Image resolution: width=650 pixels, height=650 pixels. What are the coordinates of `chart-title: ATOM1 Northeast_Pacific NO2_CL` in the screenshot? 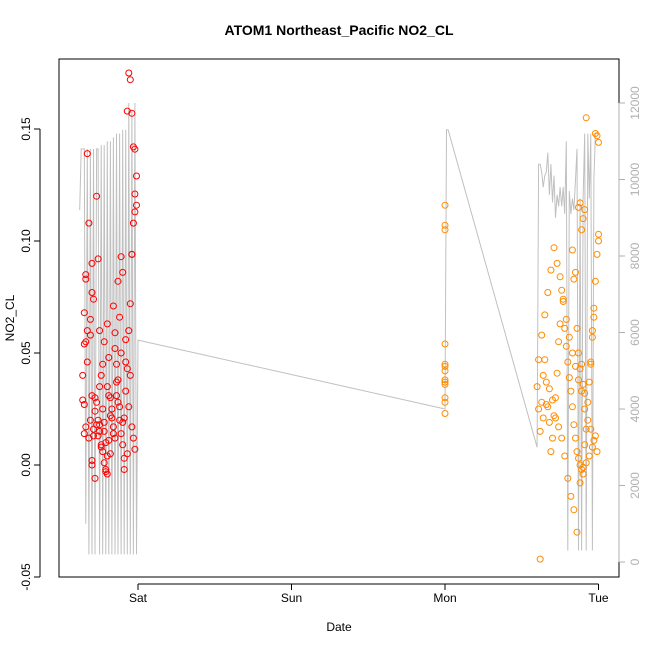 It's located at (339, 30).